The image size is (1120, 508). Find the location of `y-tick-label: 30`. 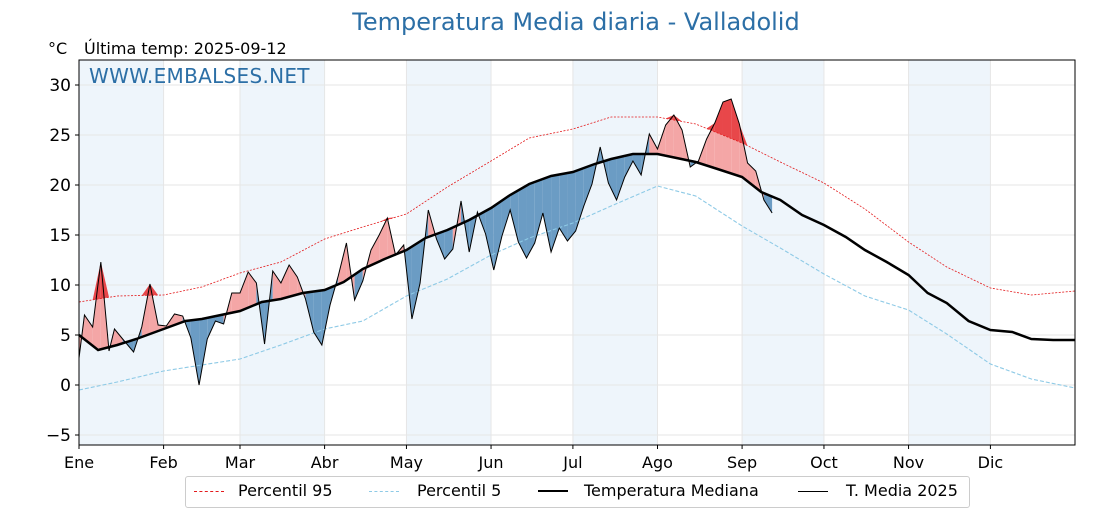

y-tick-label: 30 is located at coordinates (60, 86).